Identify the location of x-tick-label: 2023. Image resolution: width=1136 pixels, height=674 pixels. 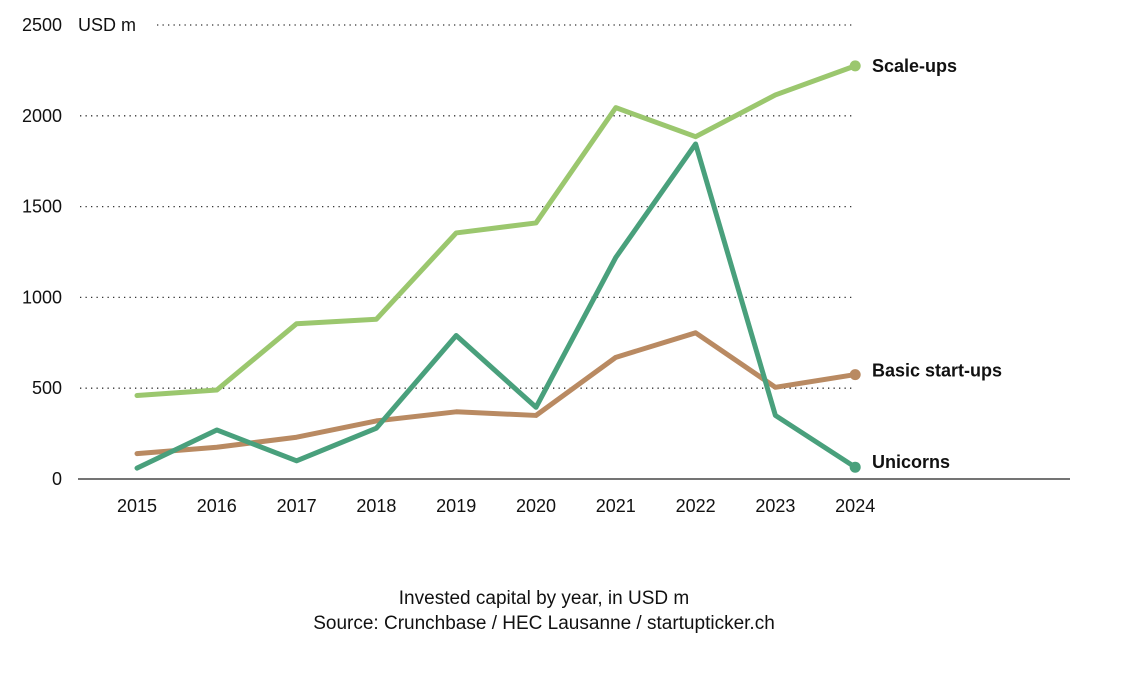
(775, 506).